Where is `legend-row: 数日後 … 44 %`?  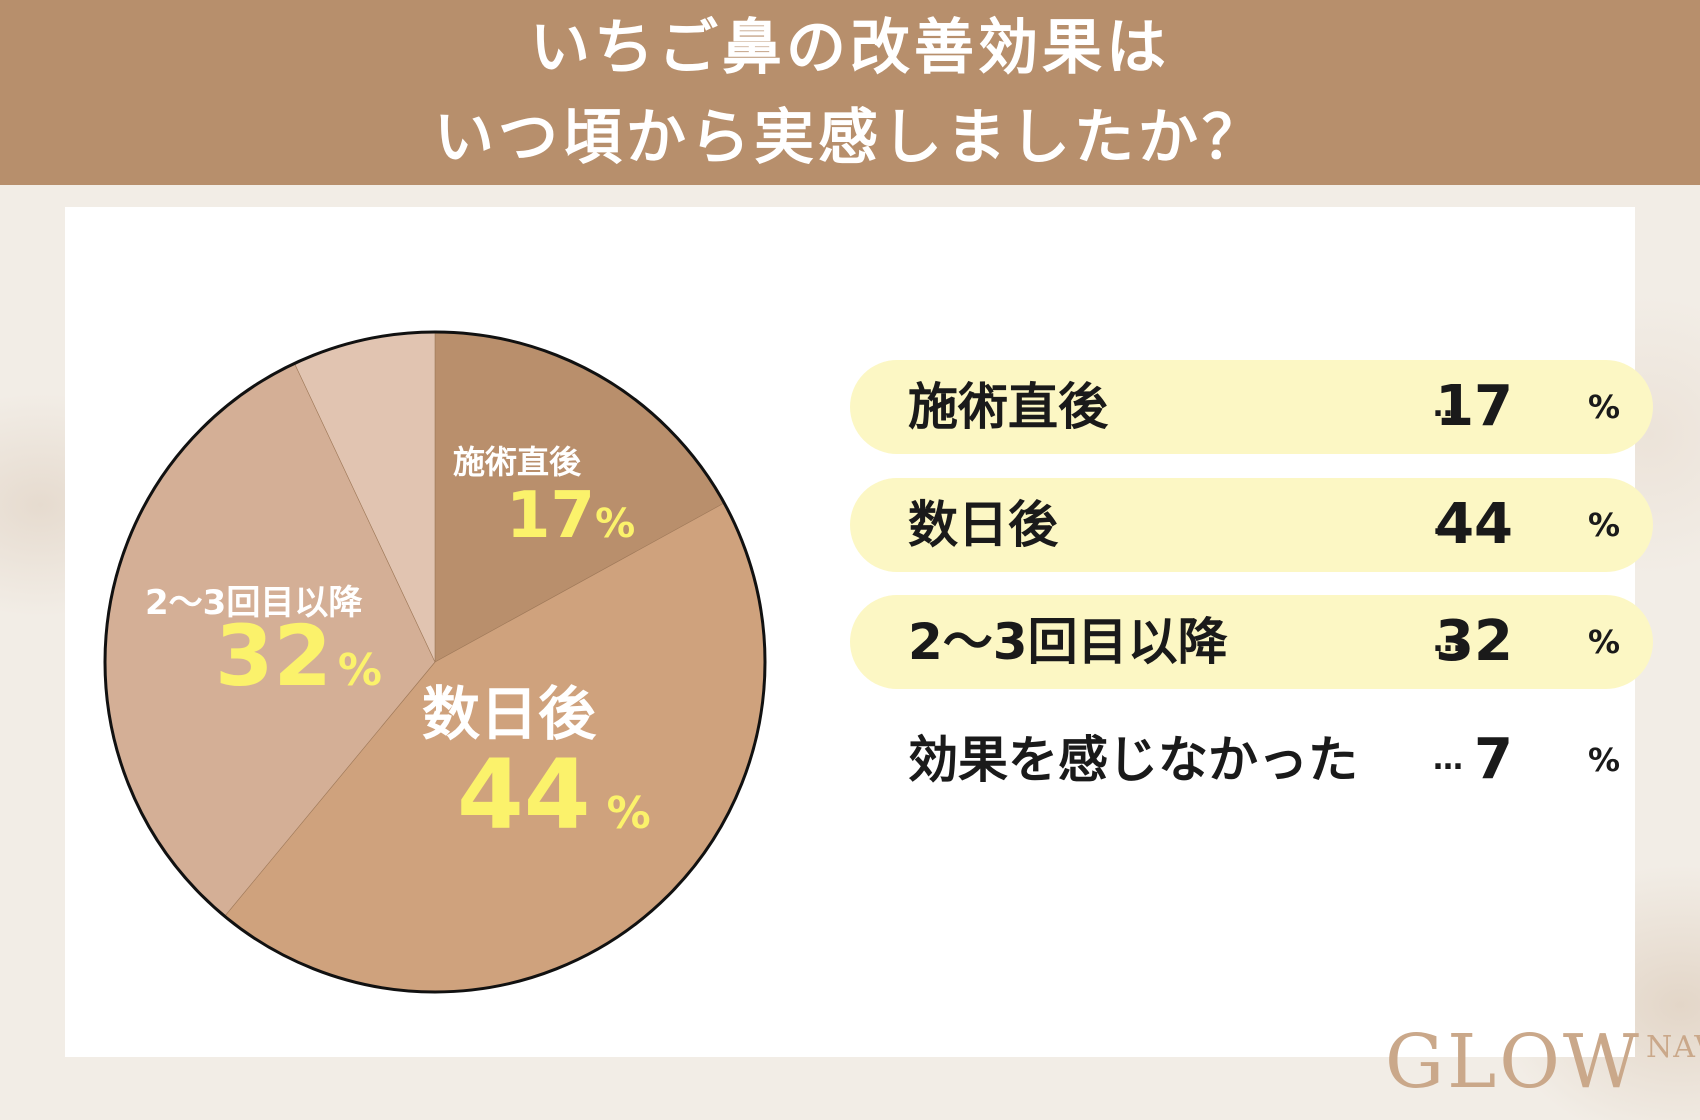 legend-row: 数日後 … 44 % is located at coordinates (1251, 525).